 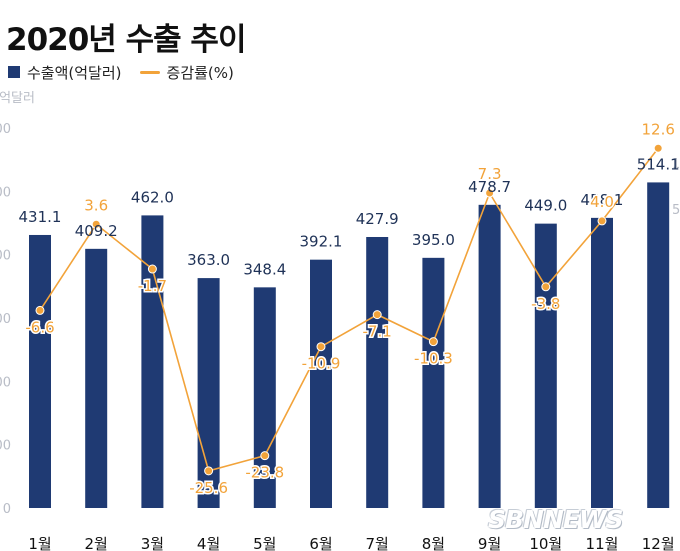 I want to click on legend-item-growth: 증감률(%), so click(x=186, y=72).